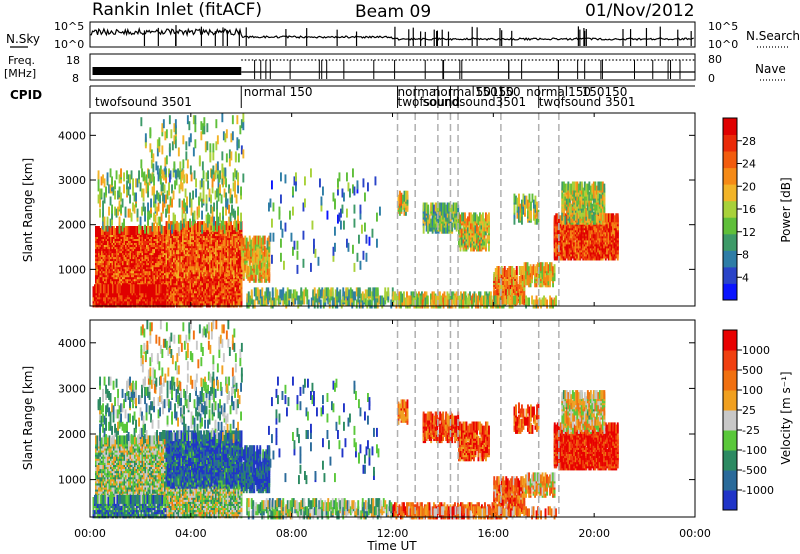  I want to click on freq-right-tick-bottom: 0, so click(711, 78).